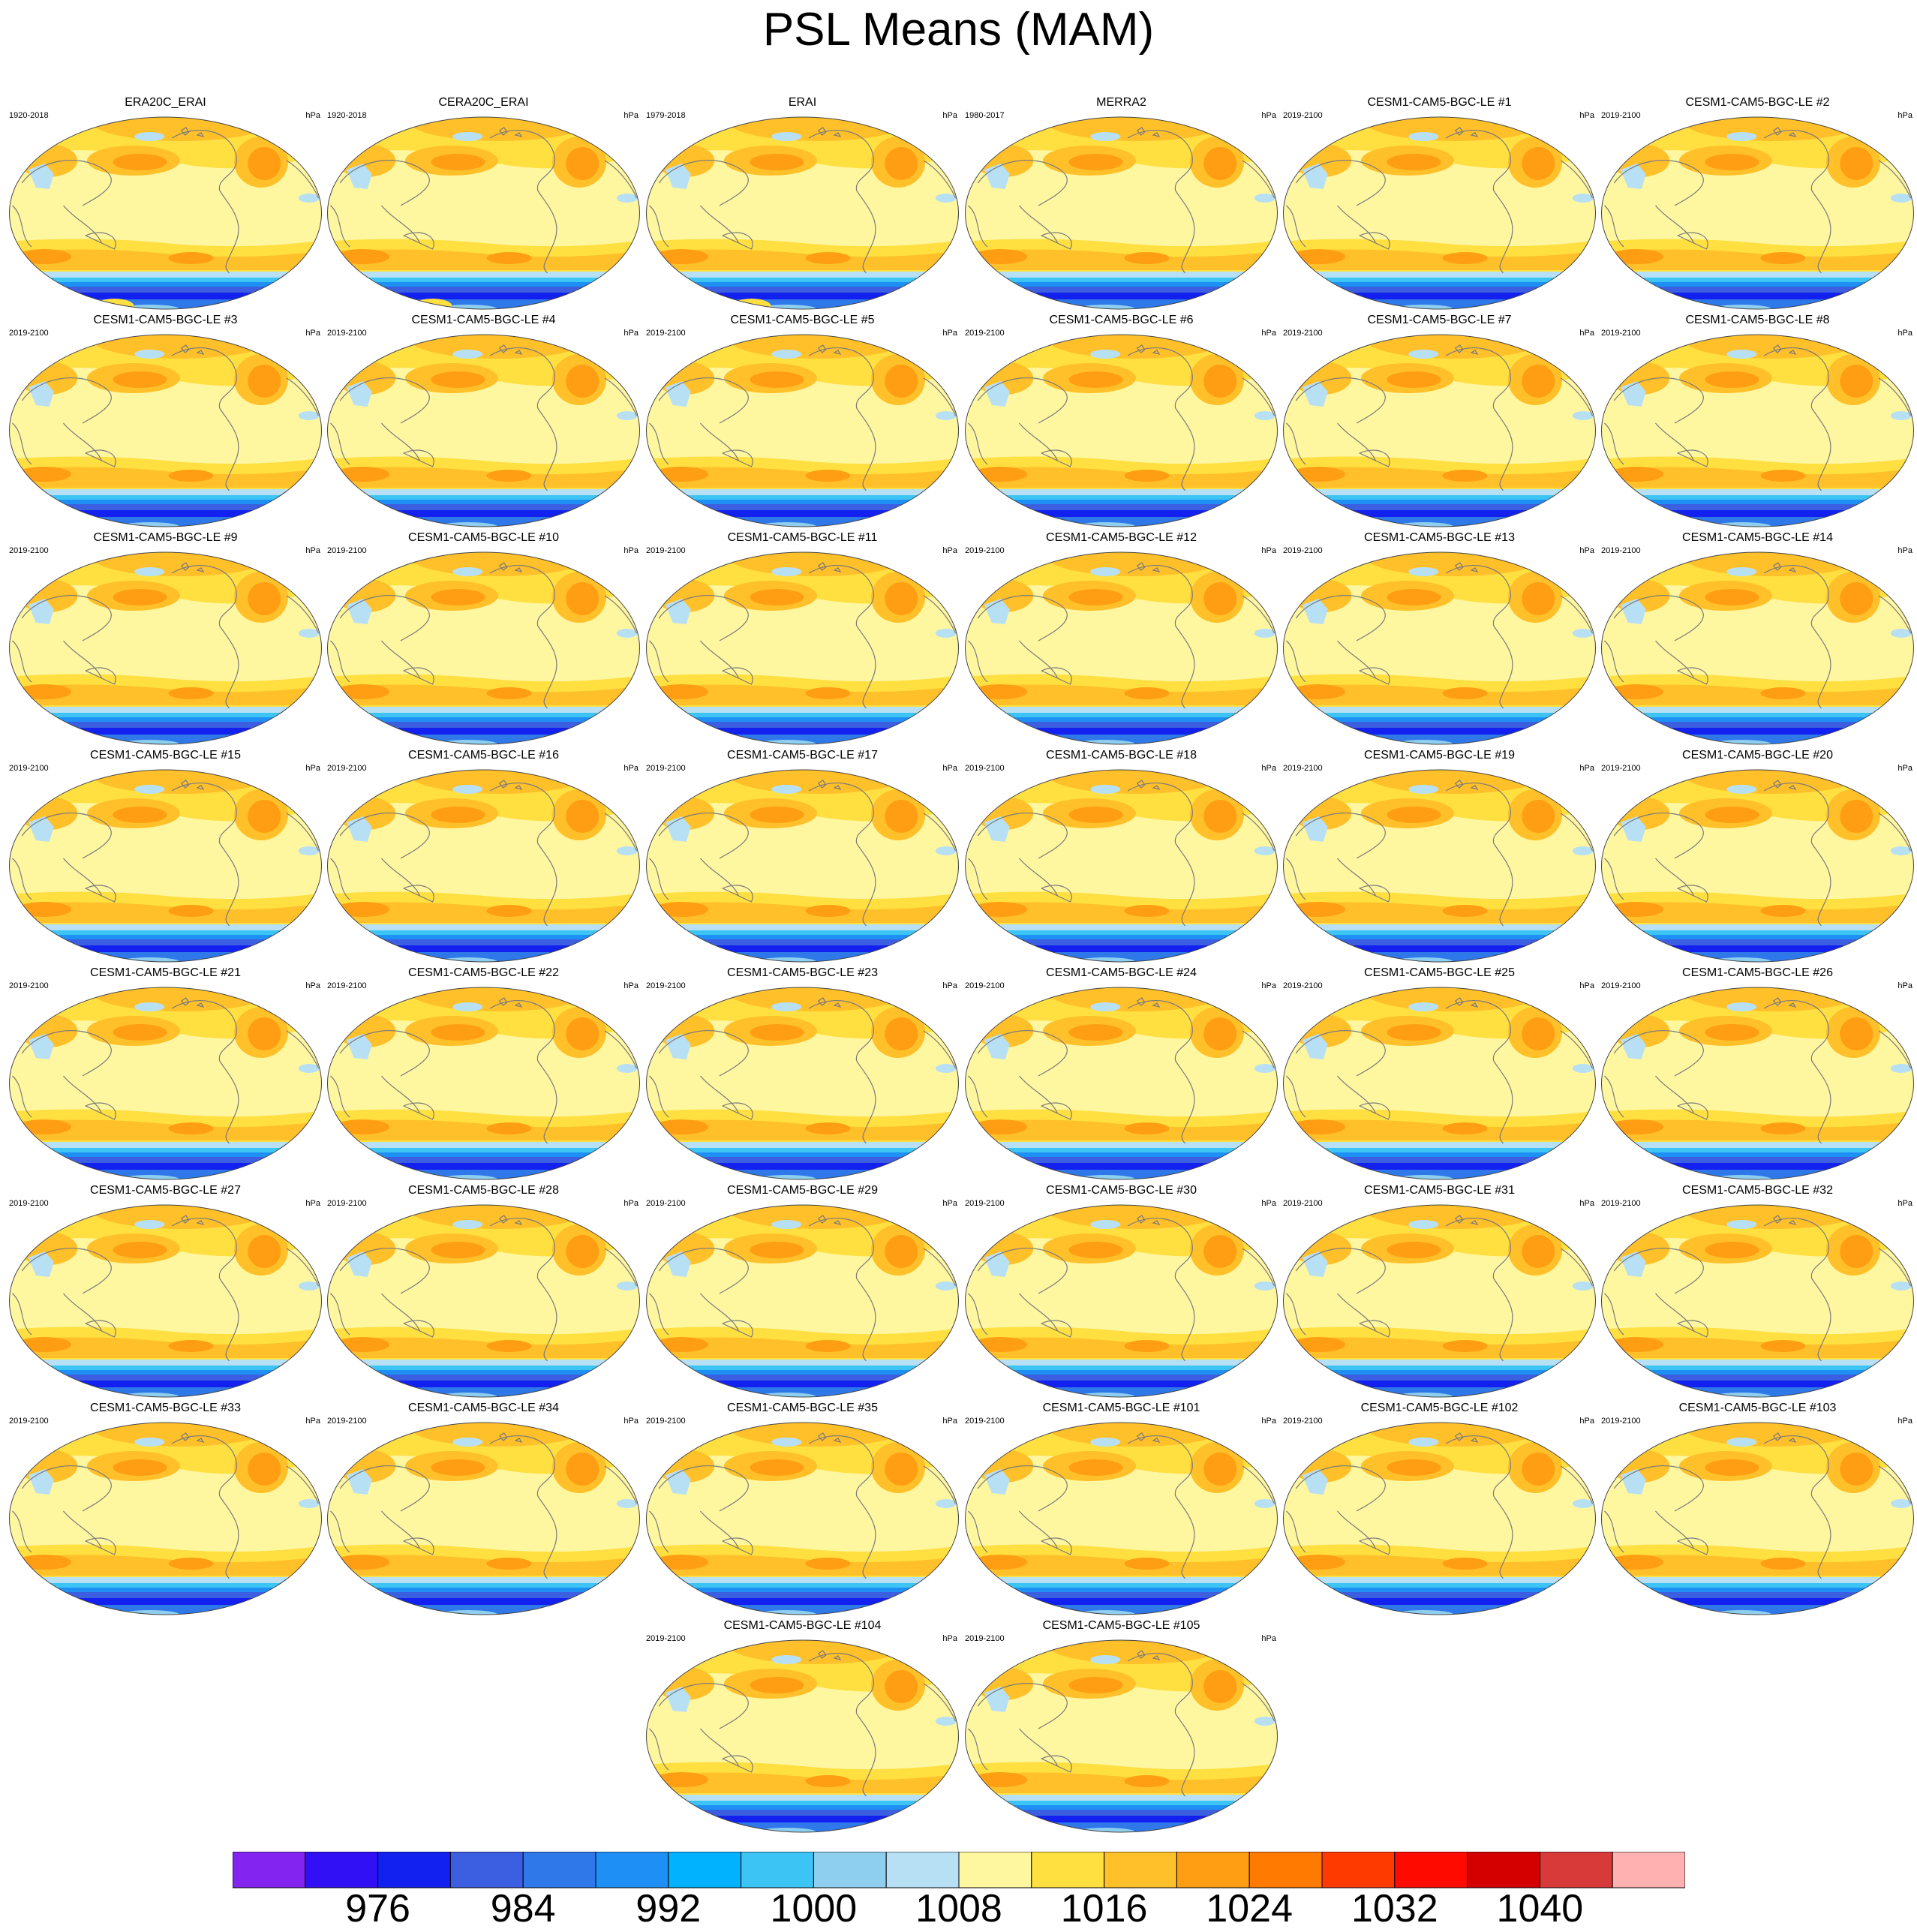  I want to click on colorbar-tick-label: 976, so click(377, 1908).